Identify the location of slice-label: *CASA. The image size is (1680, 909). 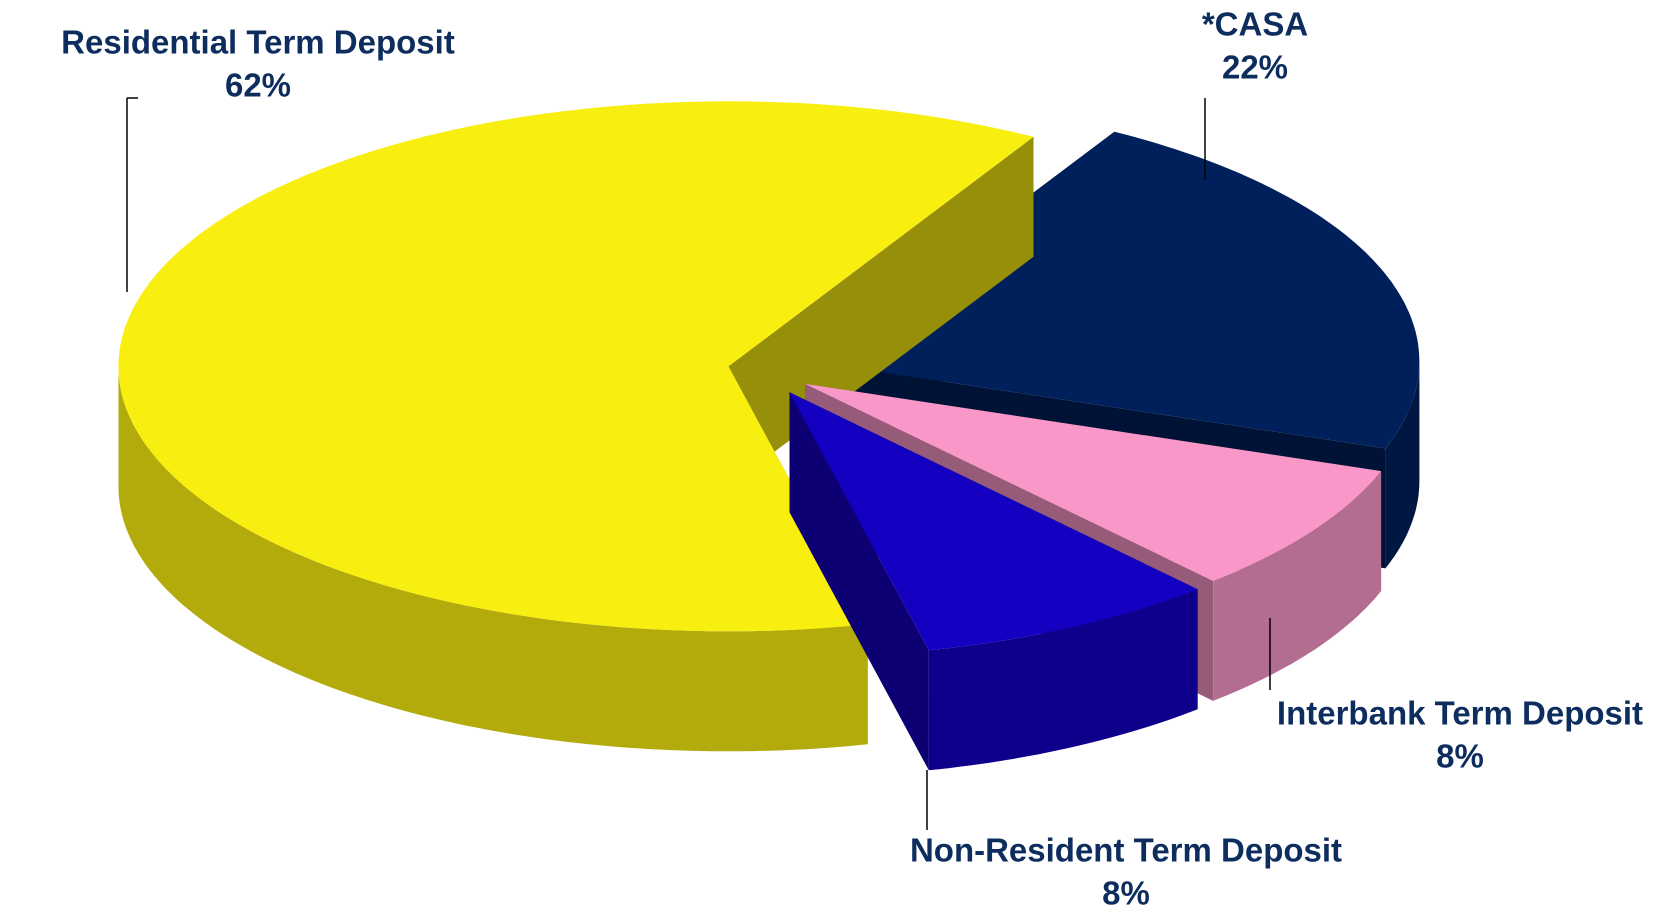
(1255, 24).